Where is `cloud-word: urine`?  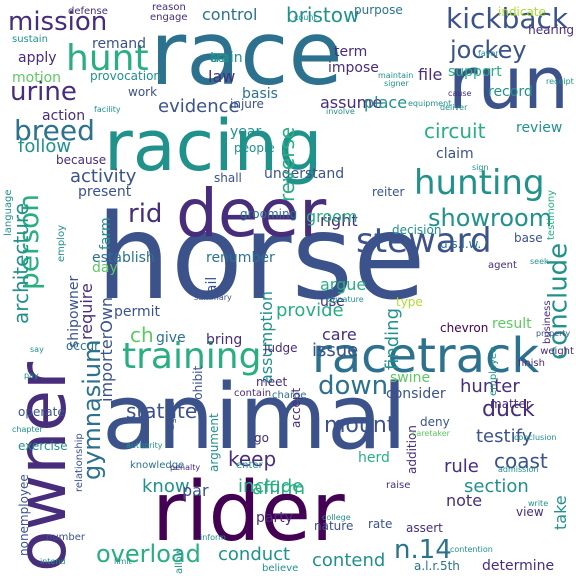 cloud-word: urine is located at coordinates (43, 92).